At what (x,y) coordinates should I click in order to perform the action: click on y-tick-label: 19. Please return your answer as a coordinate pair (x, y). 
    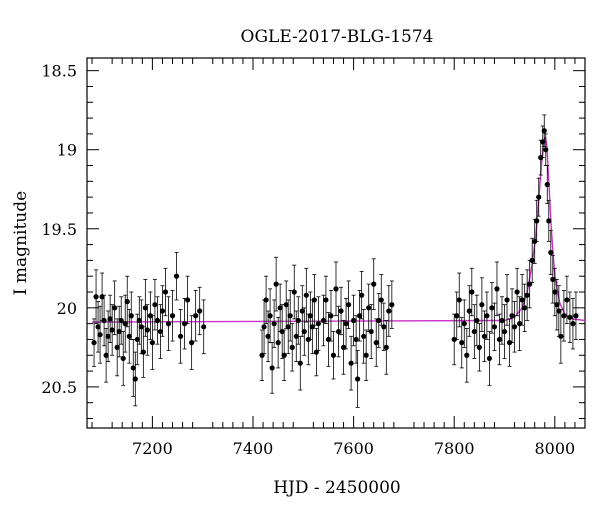
    Looking at the image, I should click on (67, 150).